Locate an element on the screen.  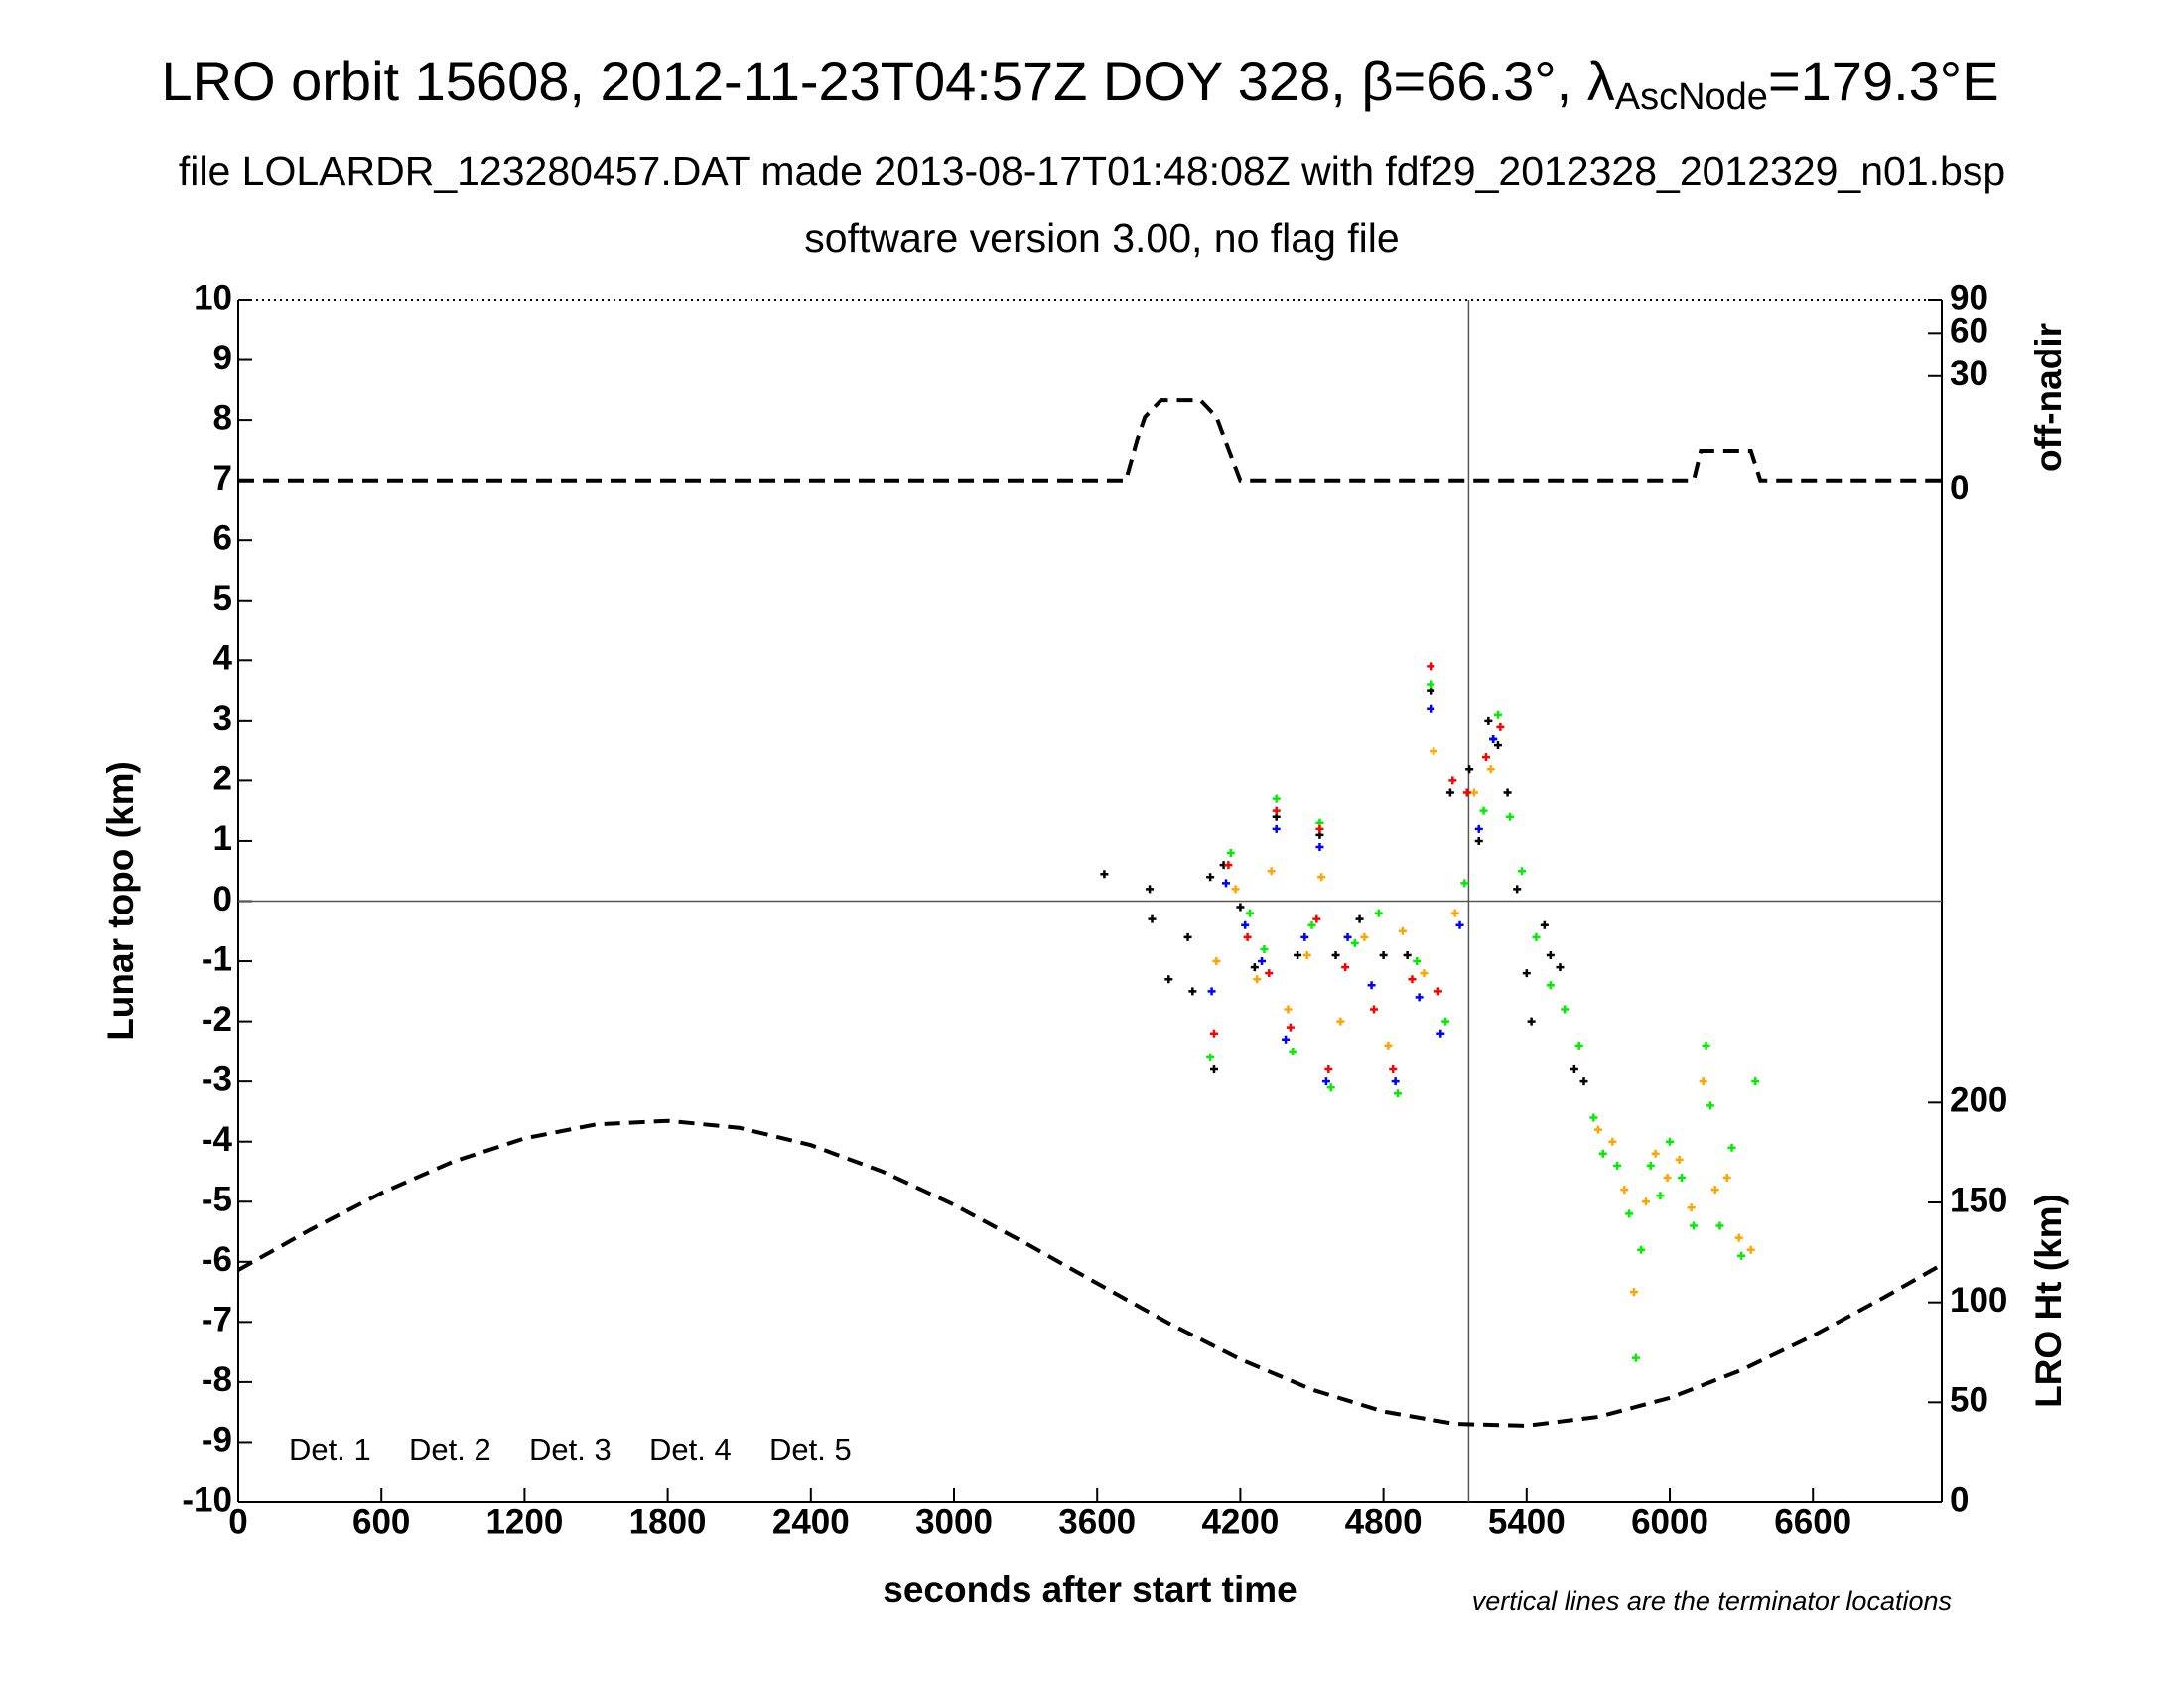
y-tick-label: 0 is located at coordinates (222, 899).